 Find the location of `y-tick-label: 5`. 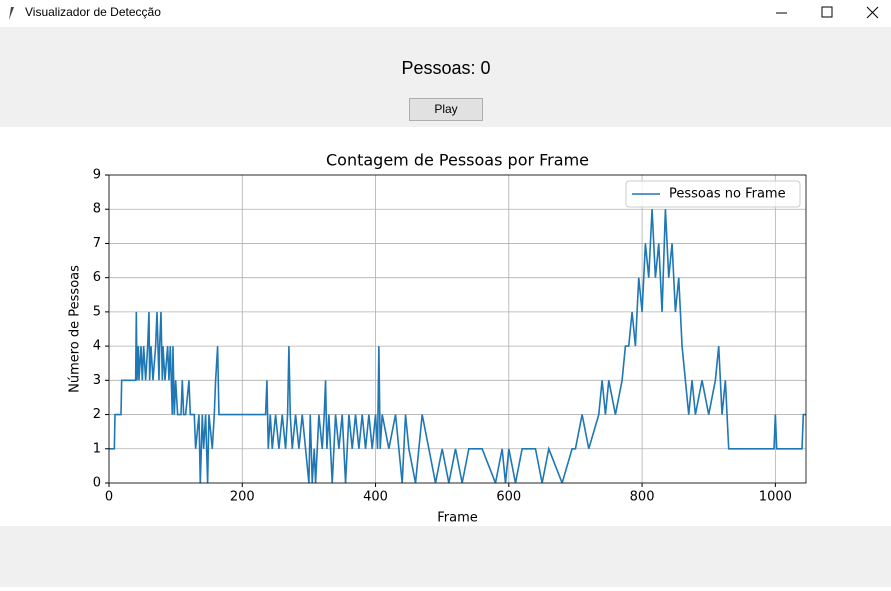

y-tick-label: 5 is located at coordinates (97, 311).